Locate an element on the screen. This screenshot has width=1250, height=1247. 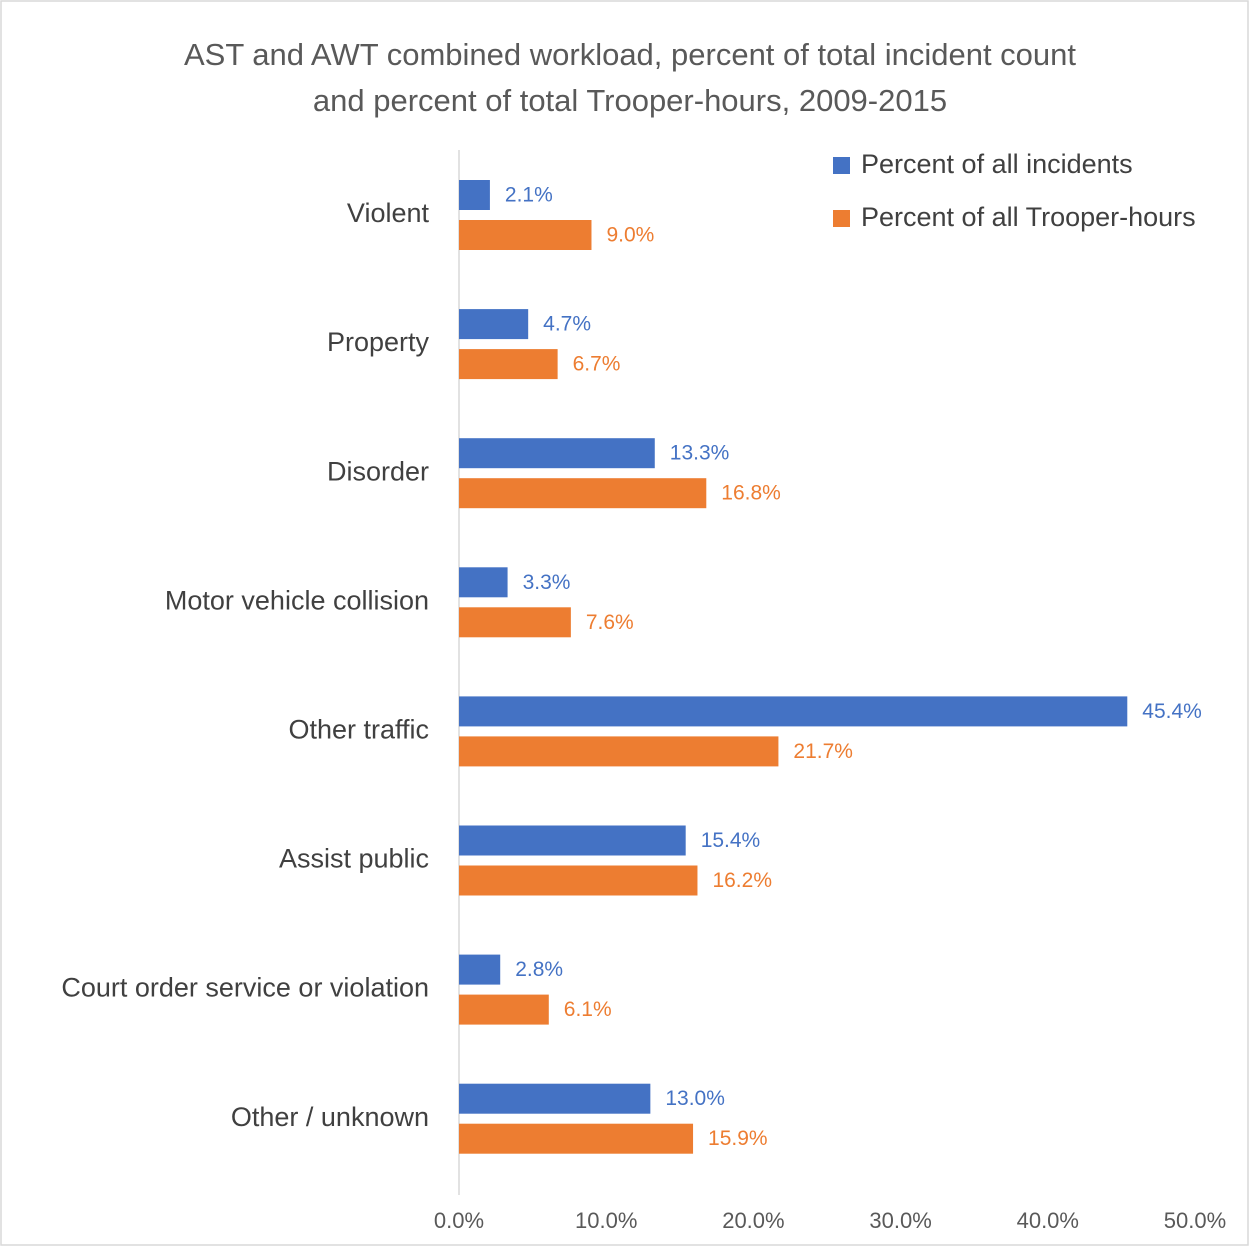
value-label: 6.1% is located at coordinates (588, 1009).